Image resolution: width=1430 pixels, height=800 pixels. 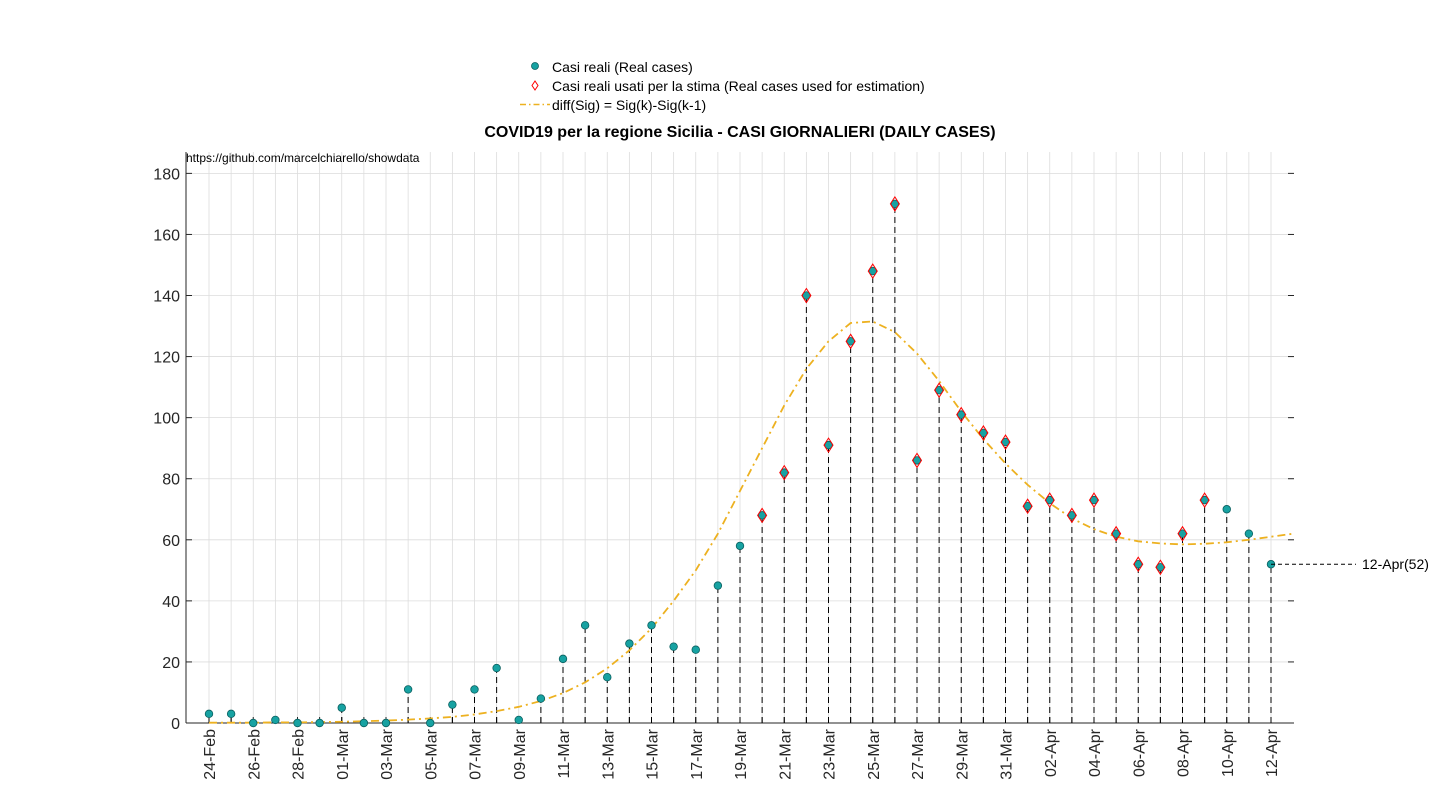 What do you see at coordinates (166, 297) in the screenshot?
I see `y-tick-label: 140` at bounding box center [166, 297].